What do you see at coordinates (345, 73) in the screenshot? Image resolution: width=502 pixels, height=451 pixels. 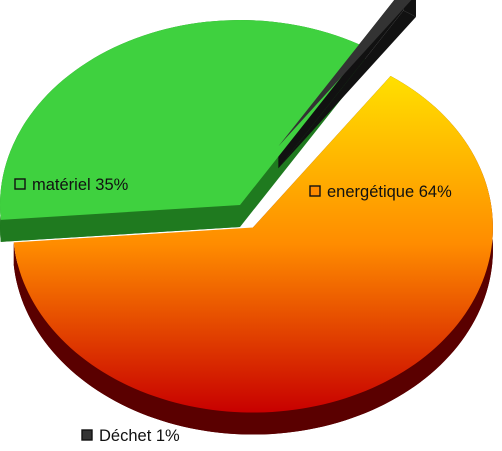 I see `slice-dechet` at bounding box center [345, 73].